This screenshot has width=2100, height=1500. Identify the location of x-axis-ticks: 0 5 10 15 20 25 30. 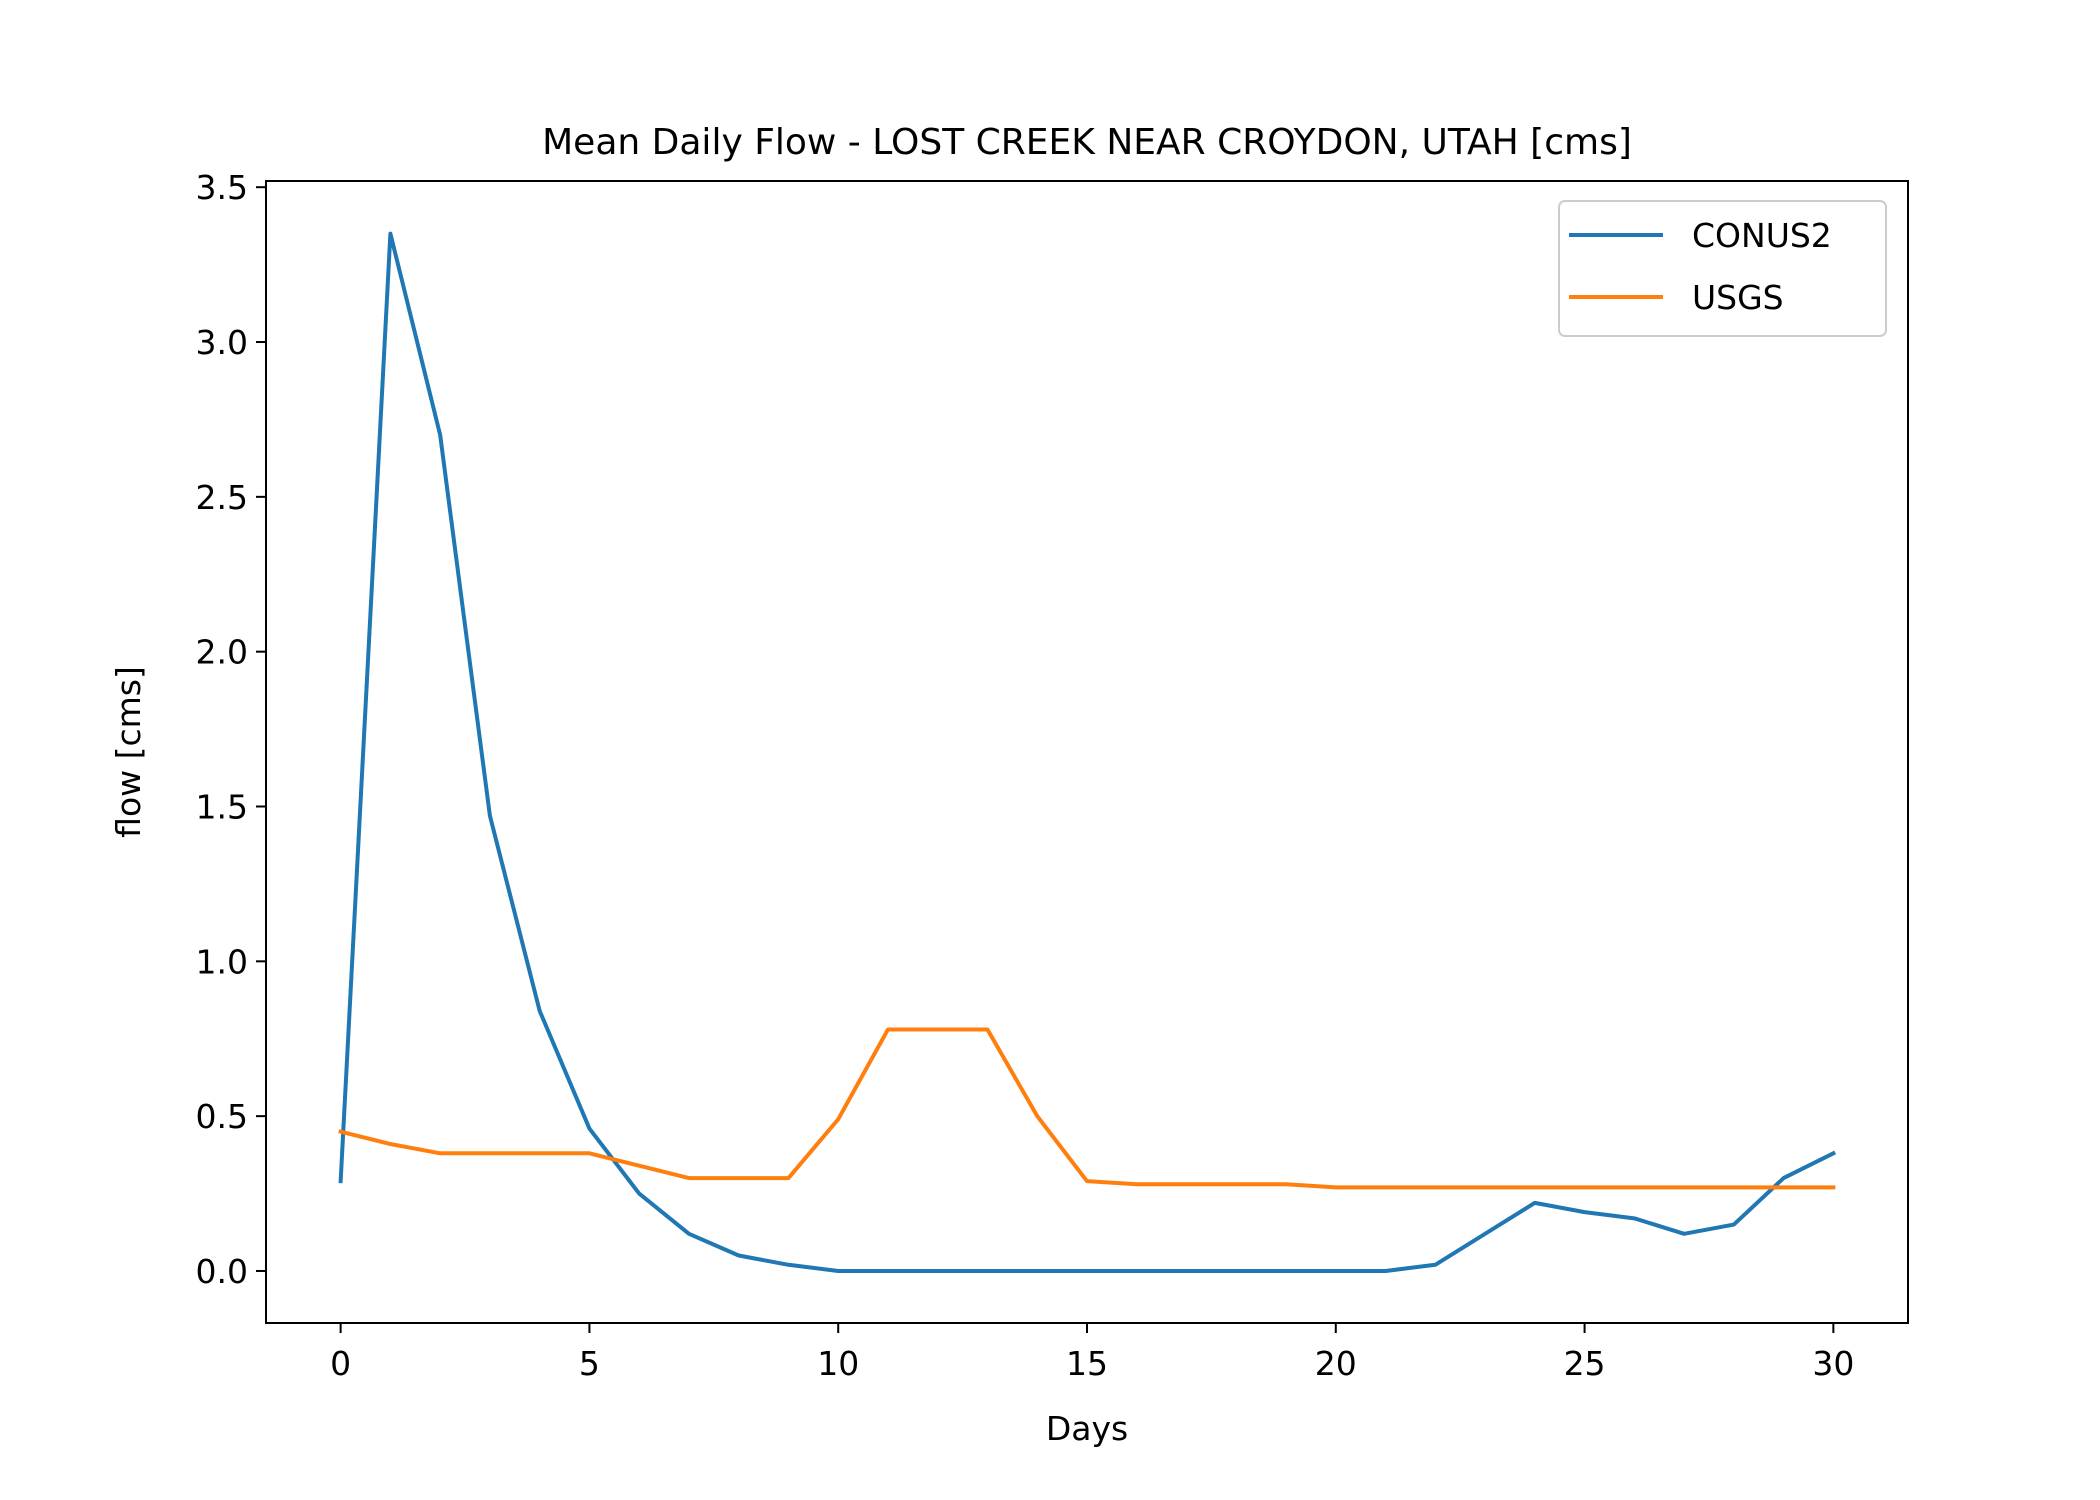
(1092, 1353).